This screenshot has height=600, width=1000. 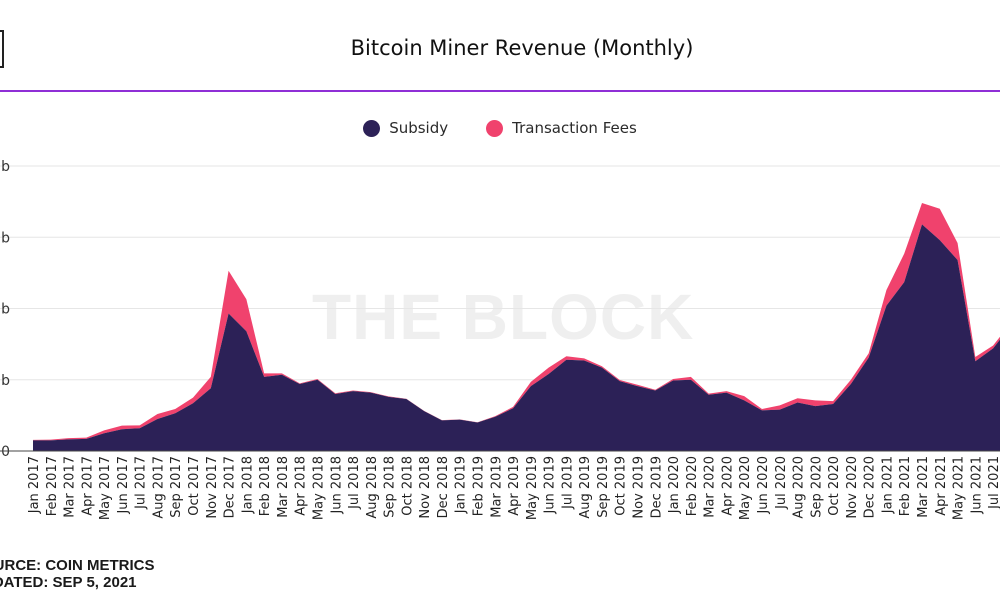 I want to click on x-tick-label: Dec 2017, so click(x=230, y=487).